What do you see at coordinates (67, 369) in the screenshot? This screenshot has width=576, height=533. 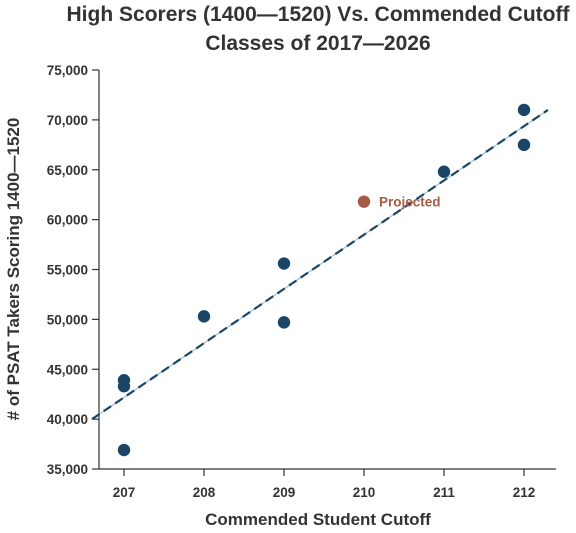 I see `y-tick-label: 45,000` at bounding box center [67, 369].